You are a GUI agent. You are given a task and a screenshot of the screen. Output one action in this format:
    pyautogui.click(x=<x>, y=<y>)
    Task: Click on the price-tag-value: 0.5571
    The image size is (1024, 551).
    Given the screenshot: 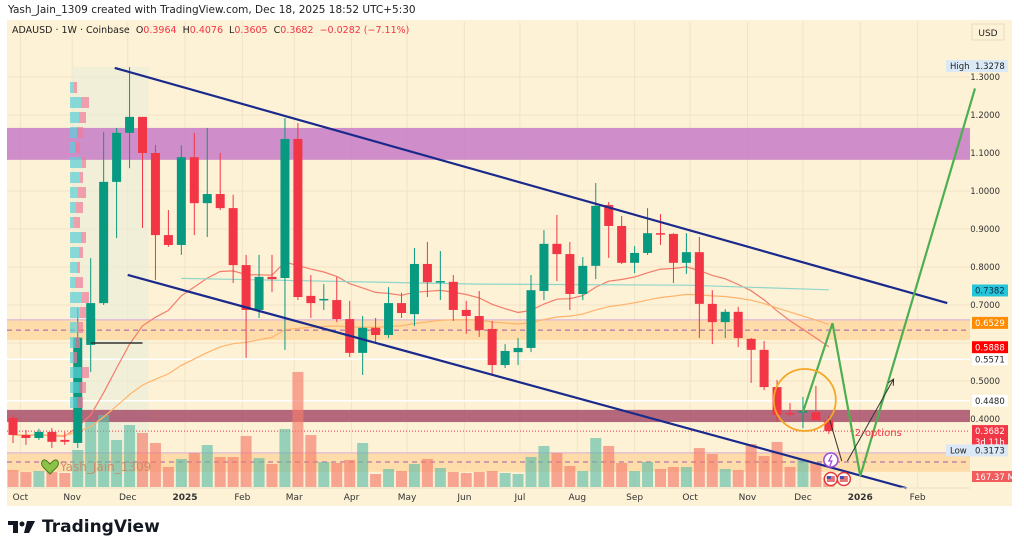 What is the action you would take?
    pyautogui.click(x=990, y=360)
    